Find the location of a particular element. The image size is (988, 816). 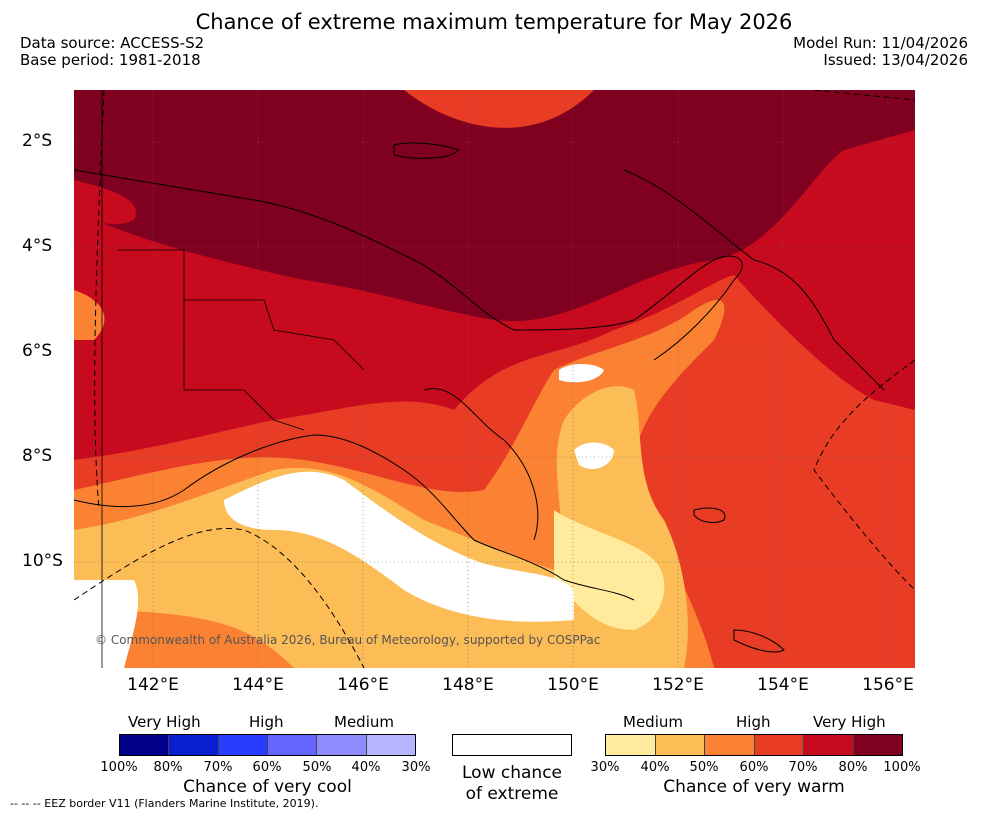

warm-colorbar is located at coordinates (754, 745).